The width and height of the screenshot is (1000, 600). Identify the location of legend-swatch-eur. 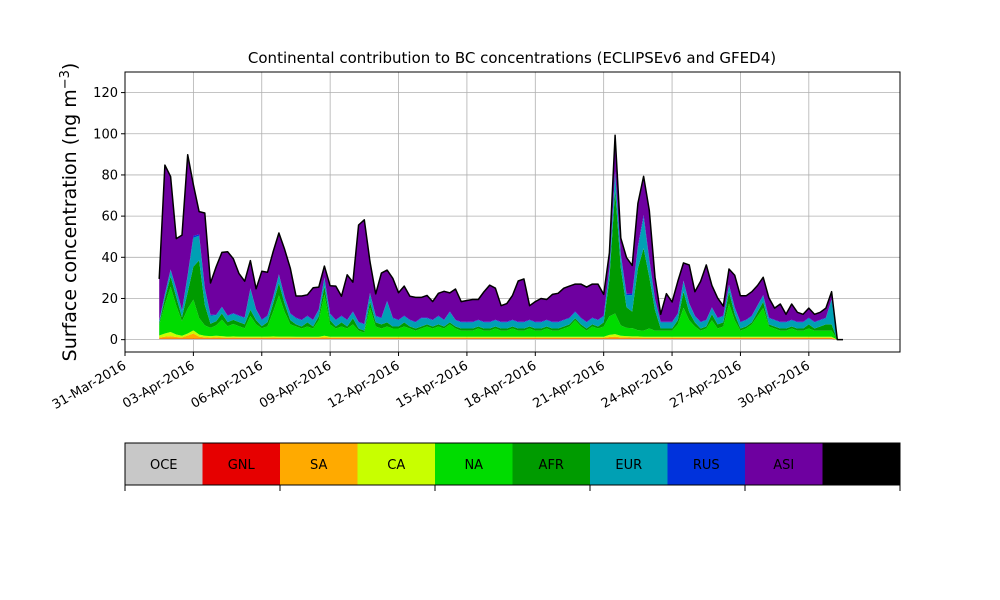
(629, 464).